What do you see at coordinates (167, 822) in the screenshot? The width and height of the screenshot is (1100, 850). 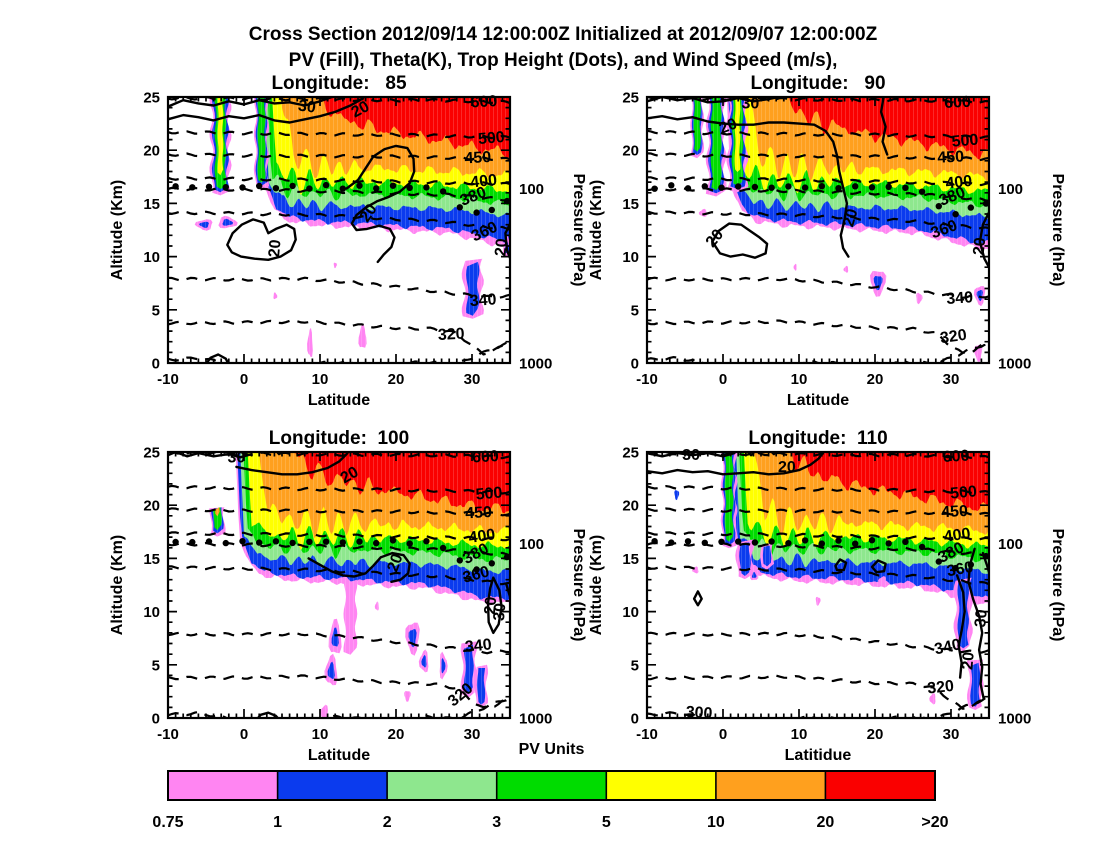 I see `colorbar-label-0.75: 0.75` at bounding box center [167, 822].